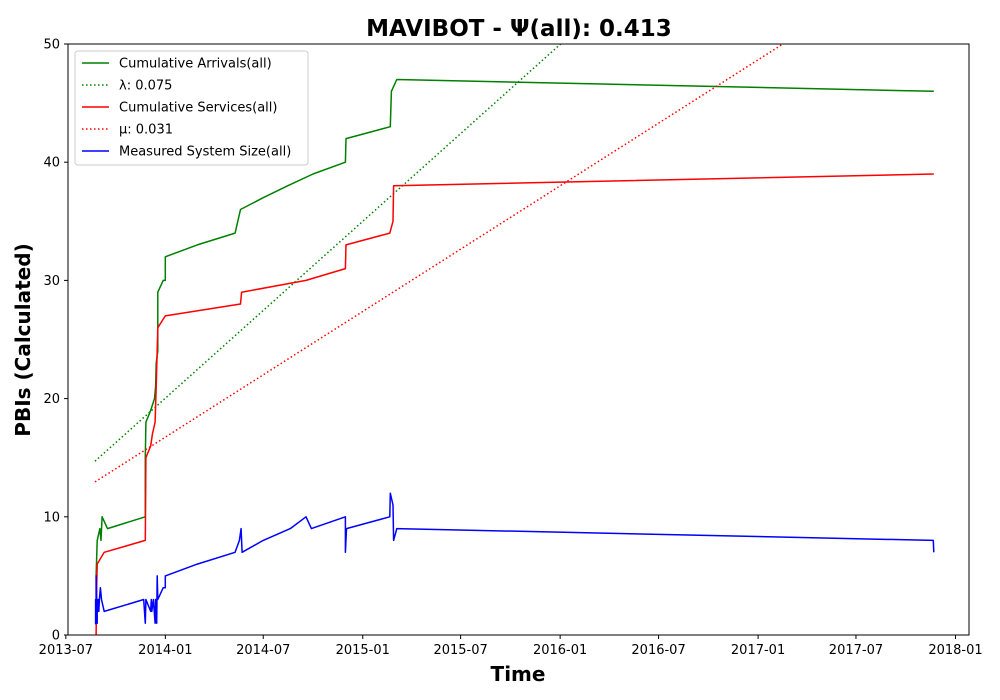 Image resolution: width=1000 pixels, height=700 pixels. What do you see at coordinates (145, 86) in the screenshot?
I see `legend-label-0-075: λ: 0.075` at bounding box center [145, 86].